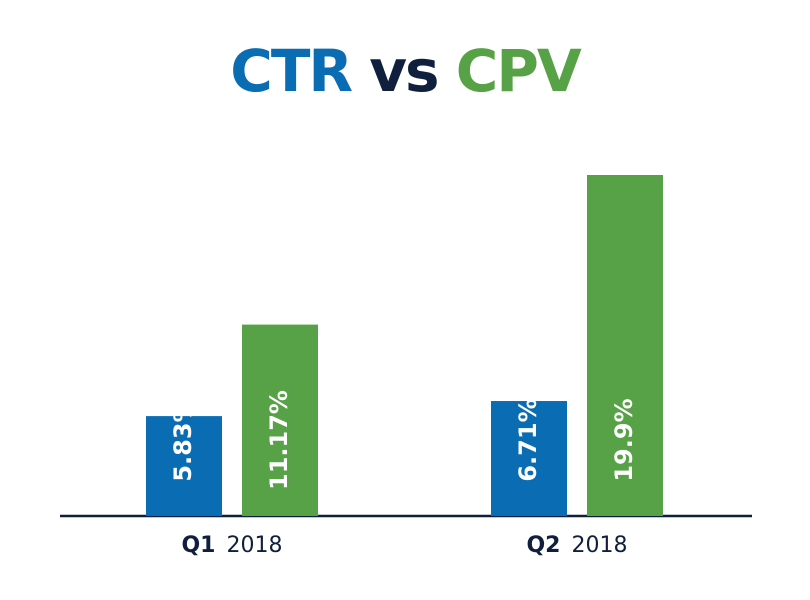 Image resolution: width=810 pixels, height=600 pixels. I want to click on value-label: 6.71%, so click(528, 439).